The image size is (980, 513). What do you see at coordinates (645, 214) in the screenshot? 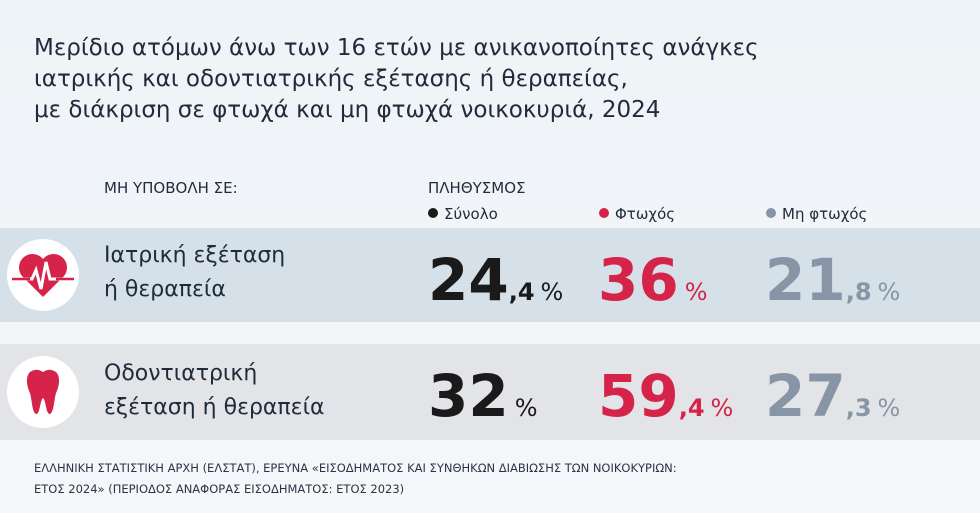
I see `column-header: Φτωχός` at bounding box center [645, 214].